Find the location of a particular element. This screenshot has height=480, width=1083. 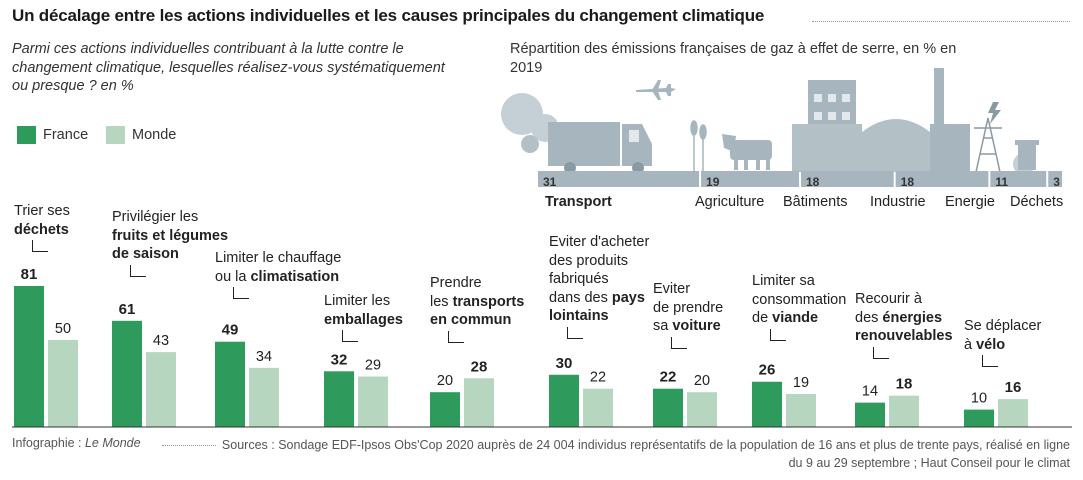

value-label-monde: 50 is located at coordinates (63, 329).